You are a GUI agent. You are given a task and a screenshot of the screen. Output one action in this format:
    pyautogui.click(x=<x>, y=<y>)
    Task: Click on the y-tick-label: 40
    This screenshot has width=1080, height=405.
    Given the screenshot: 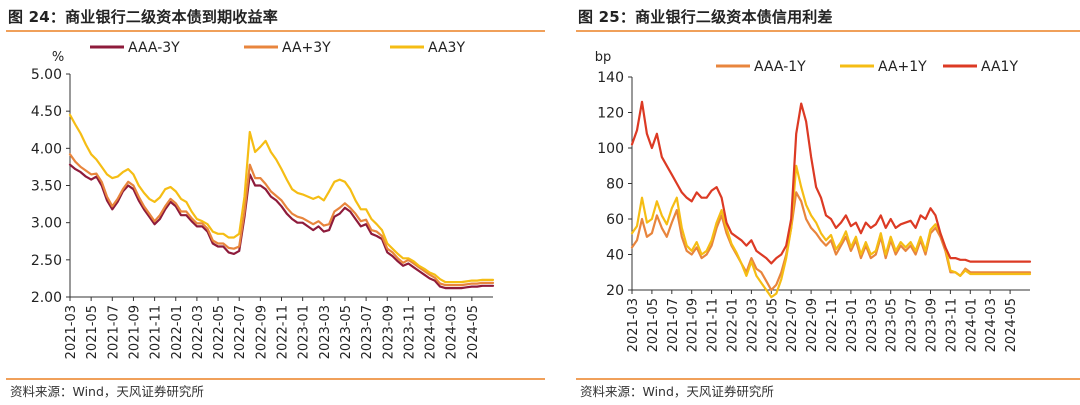 What is the action you would take?
    pyautogui.click(x=615, y=256)
    